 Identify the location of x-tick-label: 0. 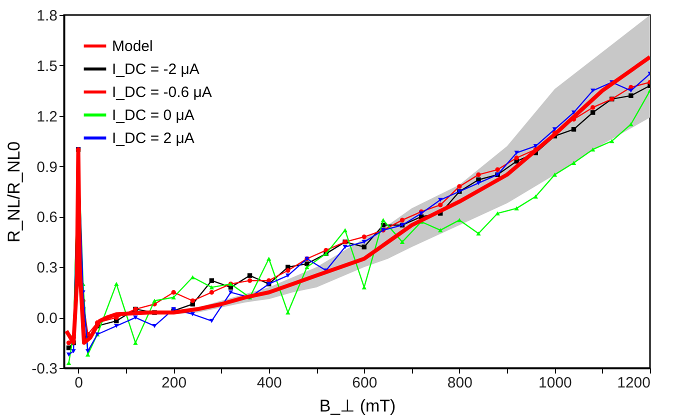
(78, 383).